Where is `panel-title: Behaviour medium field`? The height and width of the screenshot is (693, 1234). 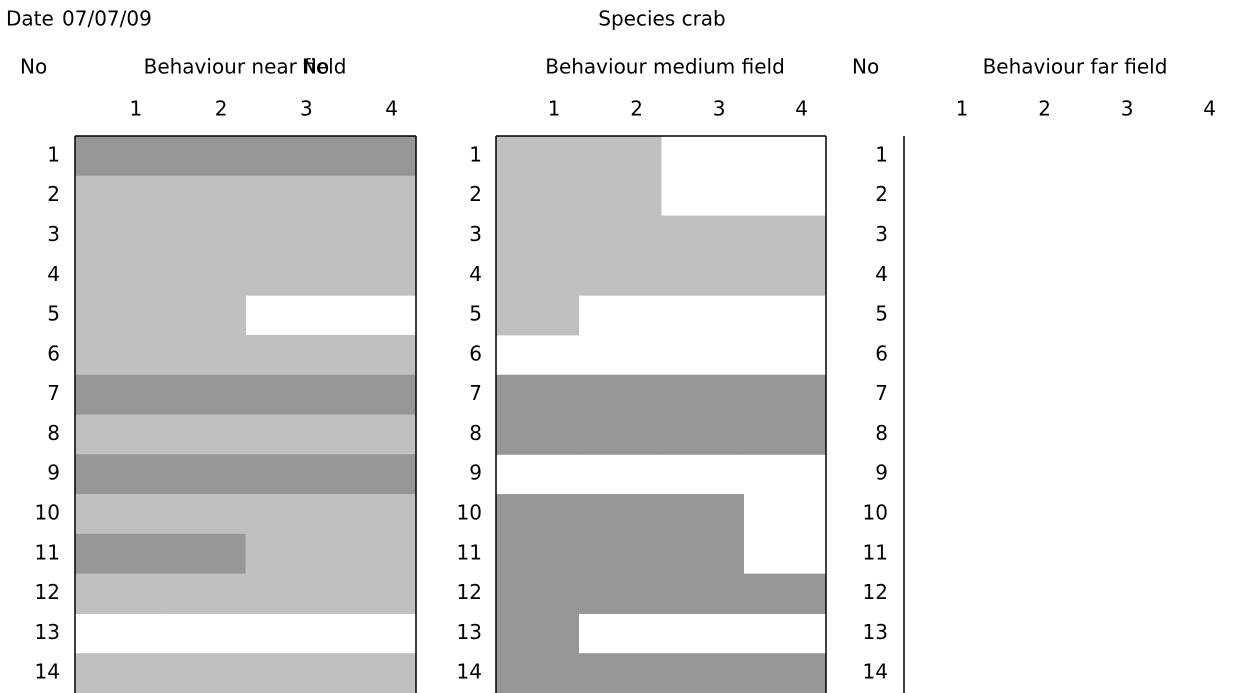
panel-title: Behaviour medium field is located at coordinates (665, 67).